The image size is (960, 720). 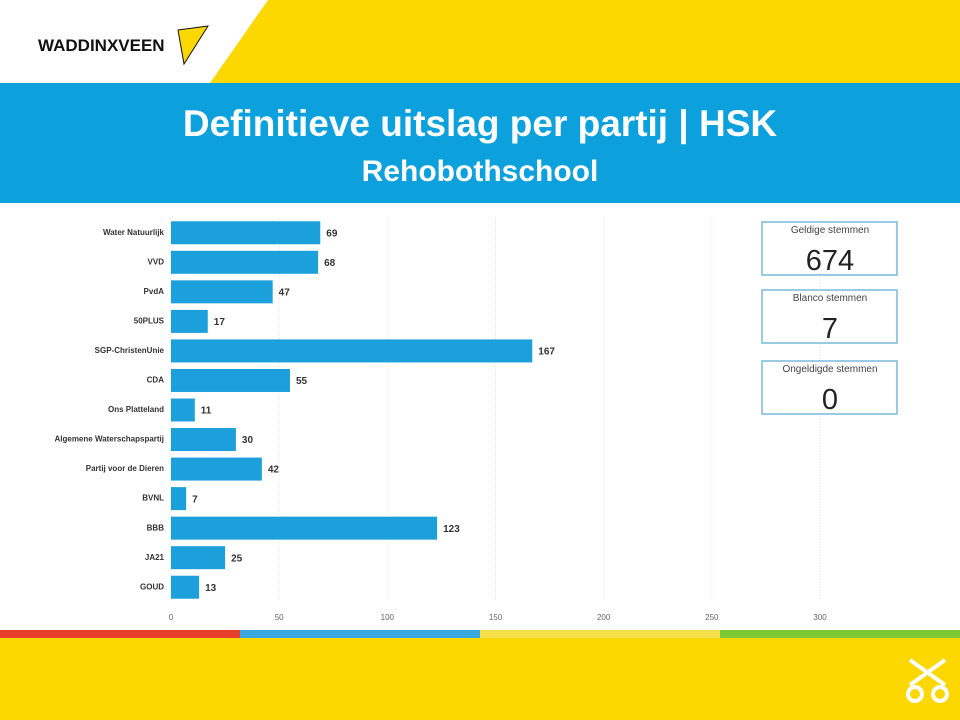 I want to click on stat-label: Geldige stemmen, so click(x=830, y=230).